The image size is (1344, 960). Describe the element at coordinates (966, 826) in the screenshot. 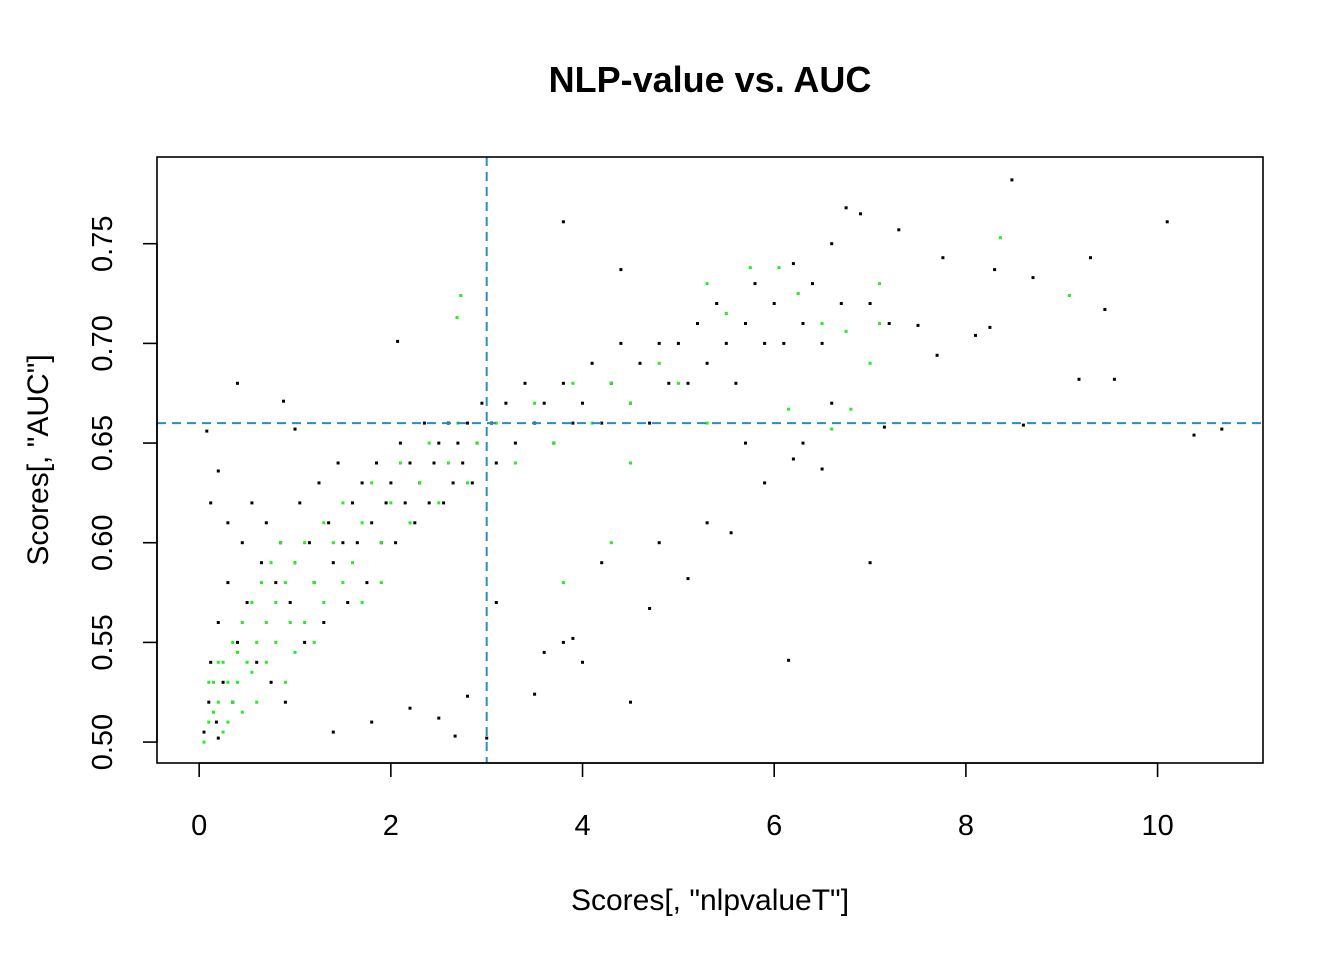

I see `x-tick-label: 8` at that location.